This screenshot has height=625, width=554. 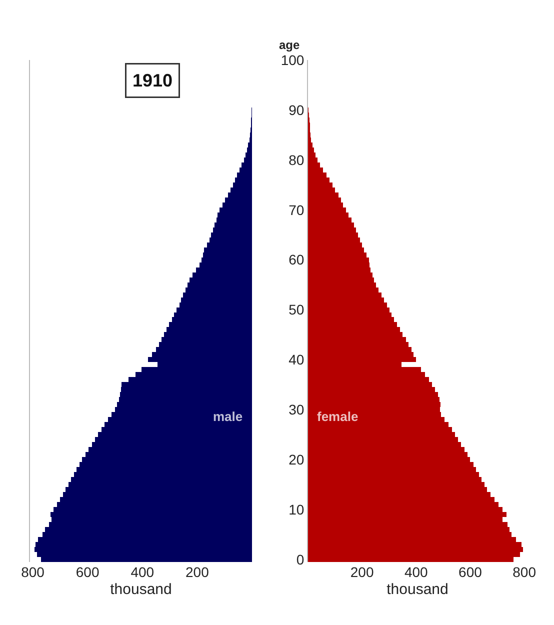 What do you see at coordinates (300, 559) in the screenshot?
I see `y-tick-label: 0` at bounding box center [300, 559].